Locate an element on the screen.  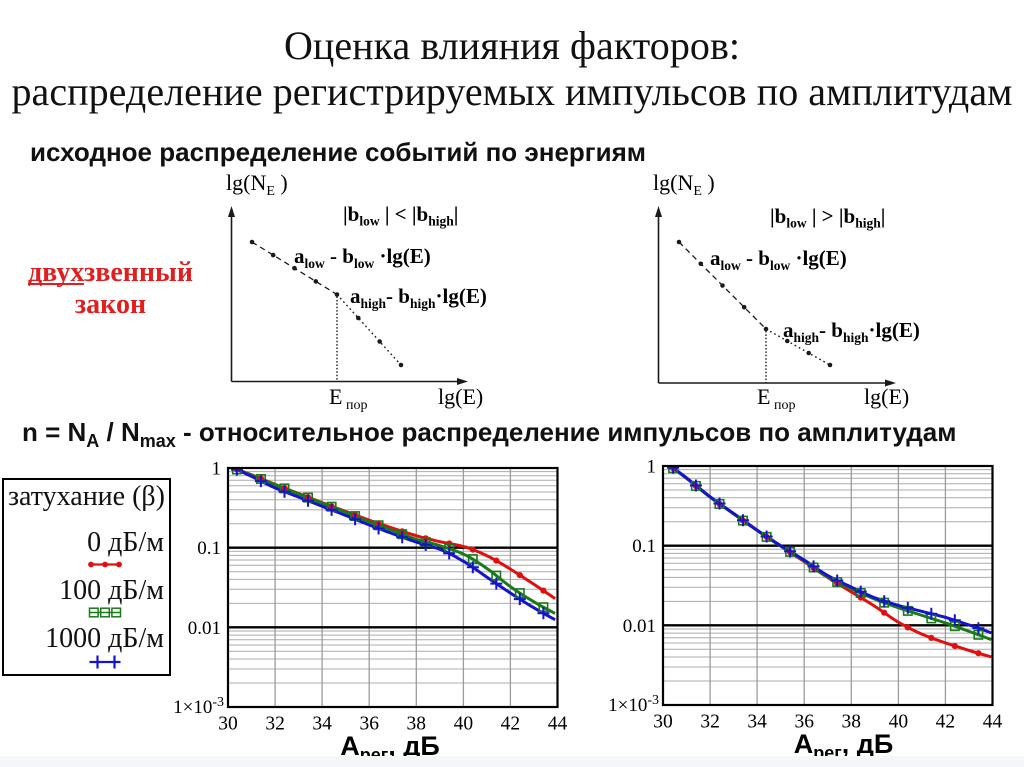
svg-text: |blow | < |bhigh| is located at coordinates (400, 215).